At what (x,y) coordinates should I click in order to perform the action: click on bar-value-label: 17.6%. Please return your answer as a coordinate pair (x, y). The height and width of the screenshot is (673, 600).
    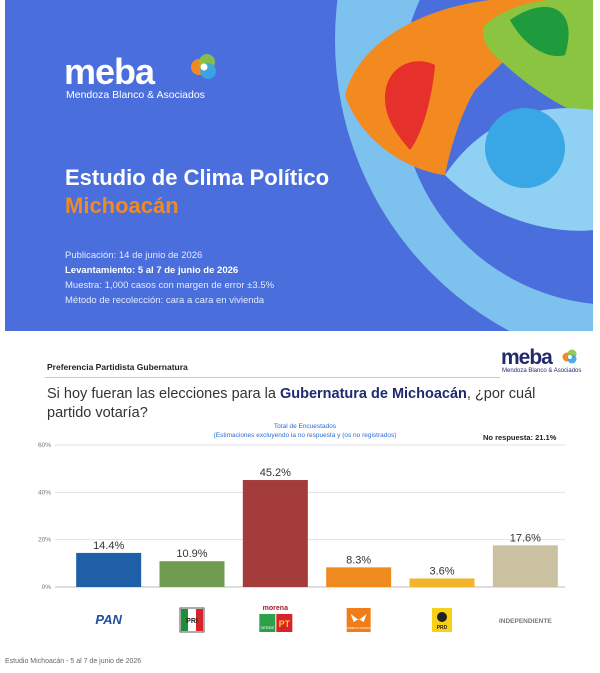
    Looking at the image, I should click on (525, 538).